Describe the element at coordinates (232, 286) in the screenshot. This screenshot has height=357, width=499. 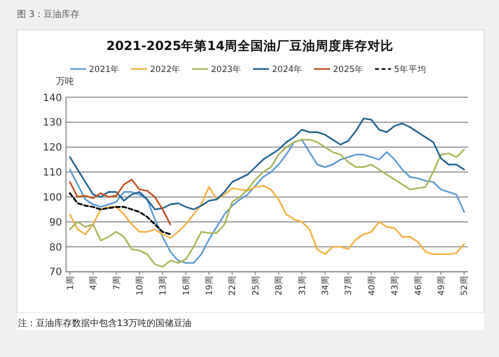
I see `x-tick-label: 22周` at that location.